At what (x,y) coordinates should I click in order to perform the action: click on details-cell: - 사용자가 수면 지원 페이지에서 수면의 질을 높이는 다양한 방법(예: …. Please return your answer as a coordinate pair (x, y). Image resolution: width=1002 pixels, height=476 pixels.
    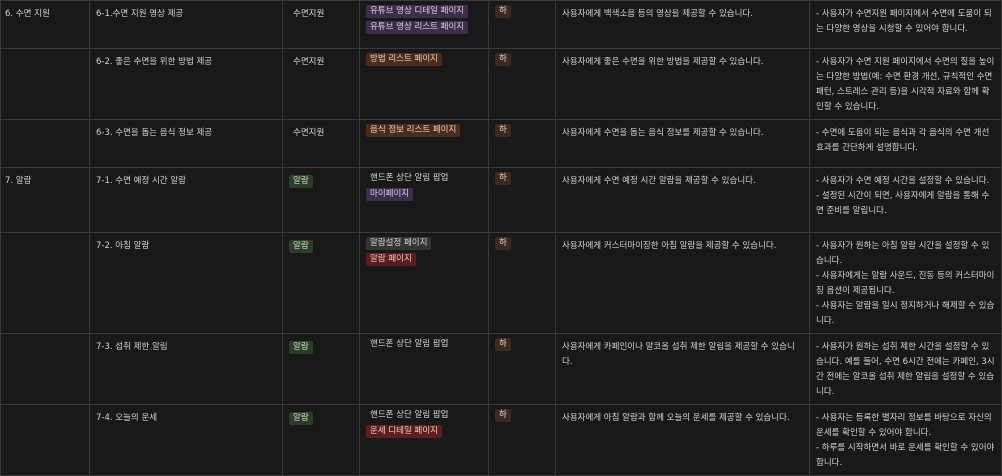
    Looking at the image, I should click on (905, 84).